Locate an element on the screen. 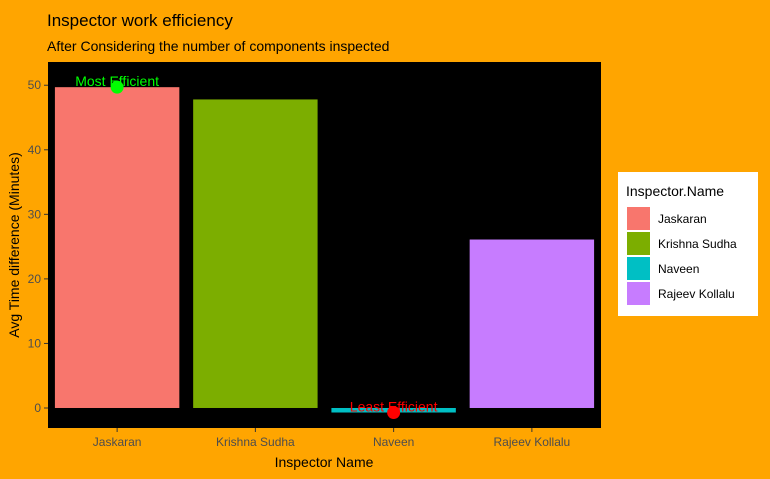 This screenshot has width=770, height=479. bar-krishna-sudha is located at coordinates (255, 253).